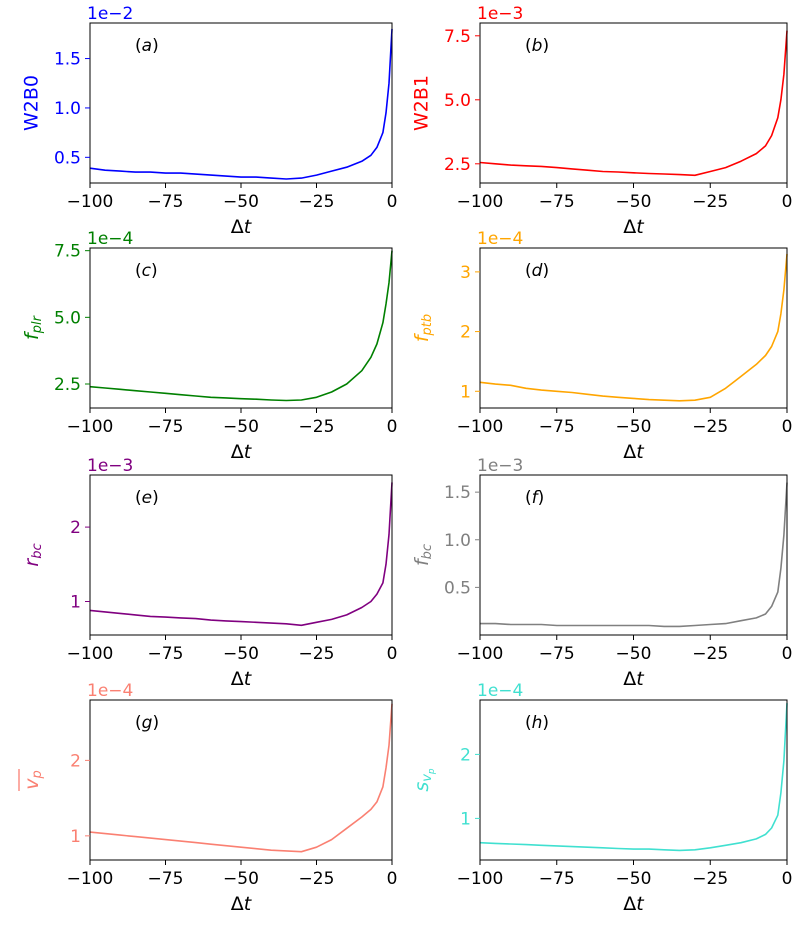 This screenshot has width=796, height=927. Describe the element at coordinates (147, 498) in the screenshot. I see `panel-label: (e)` at that location.